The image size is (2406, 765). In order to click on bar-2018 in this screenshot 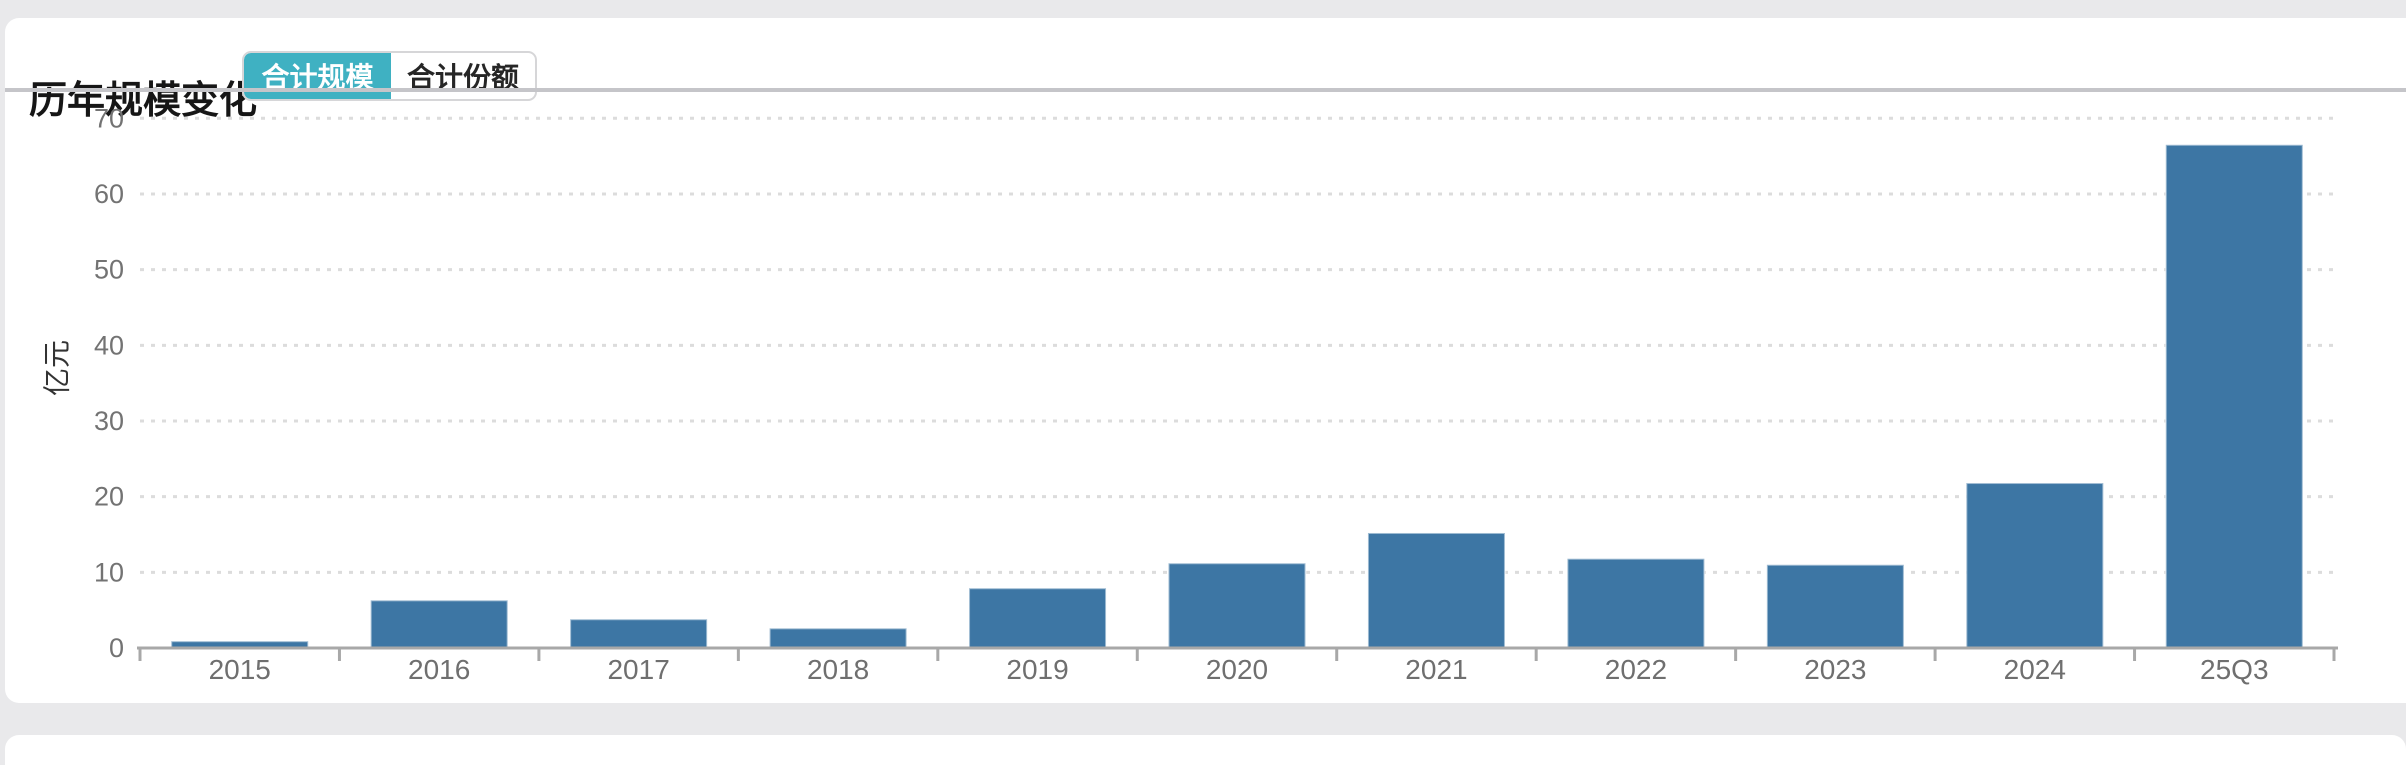, I will do `click(838, 638)`.